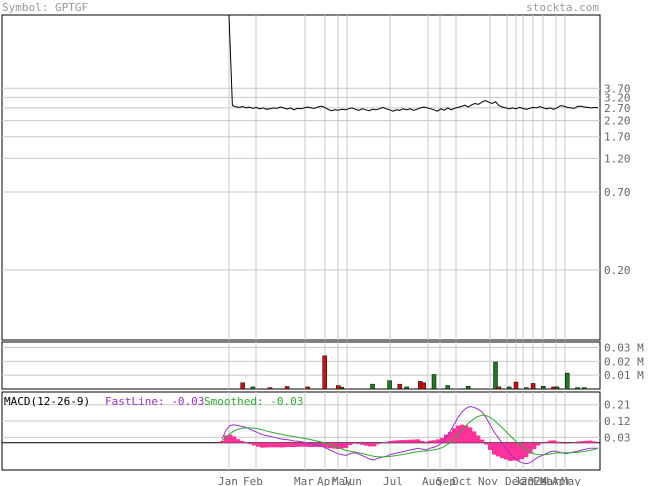 The height and width of the screenshot is (486, 655). Describe the element at coordinates (624, 375) in the screenshot. I see `volume-tick-label: 0.01 M` at that location.